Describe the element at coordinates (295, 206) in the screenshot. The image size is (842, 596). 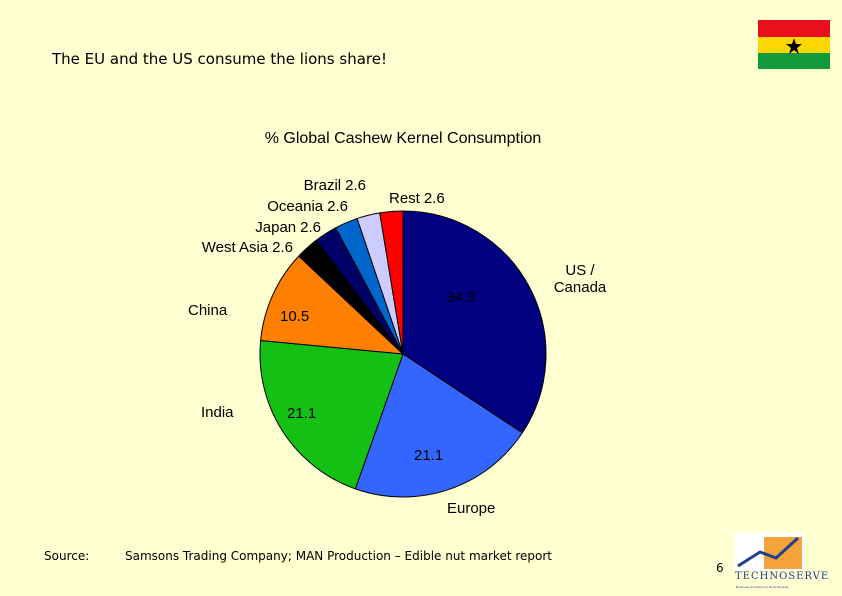
I see `slice-name: Oceania` at that location.